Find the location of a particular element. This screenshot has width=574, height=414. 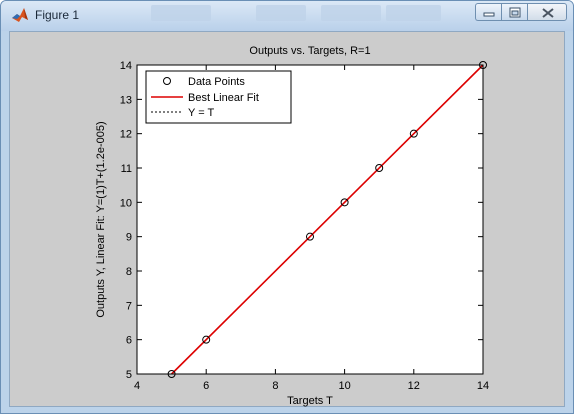

y-tick-label: 6 is located at coordinates (129, 341).